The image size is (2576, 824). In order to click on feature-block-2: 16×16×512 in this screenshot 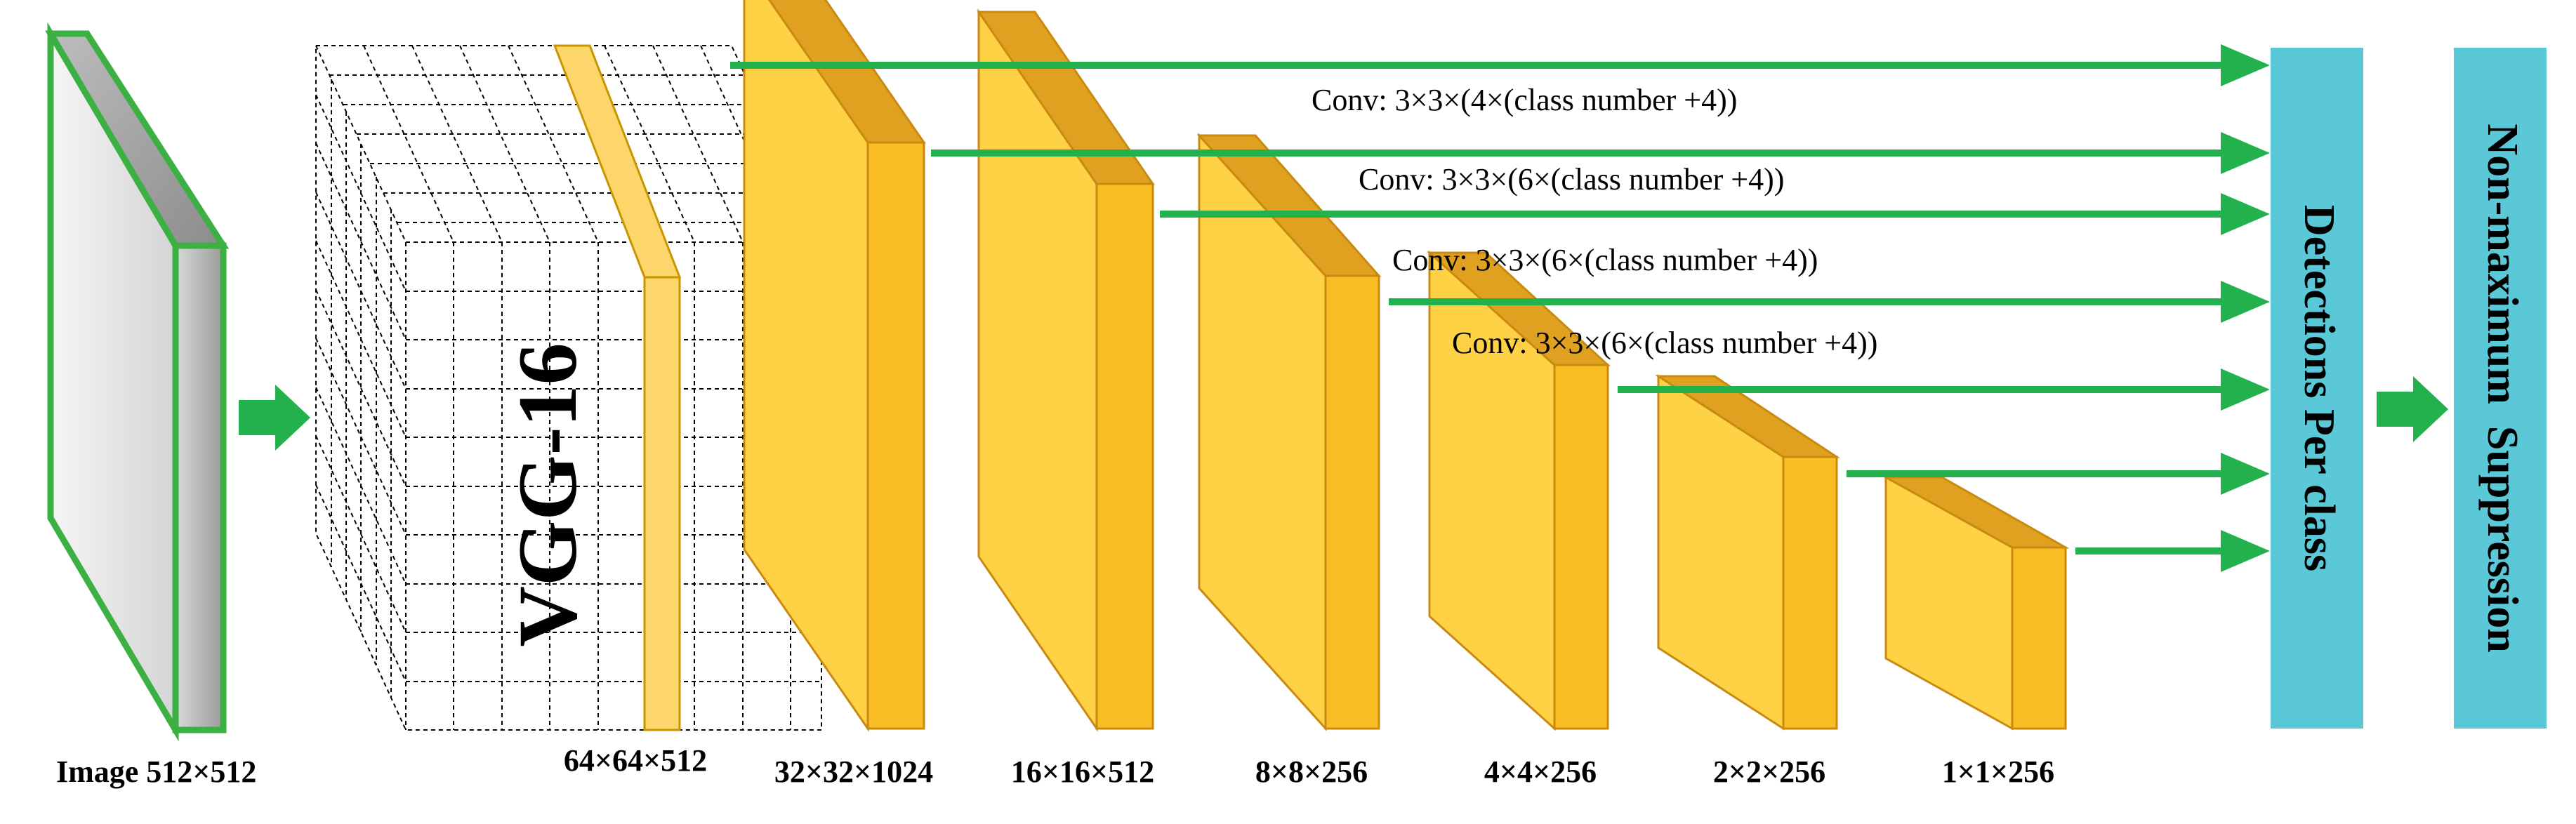, I will do `click(1066, 398)`.